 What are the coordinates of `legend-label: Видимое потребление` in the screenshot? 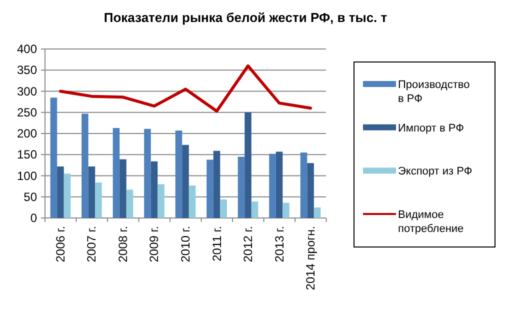 It's located at (431, 222).